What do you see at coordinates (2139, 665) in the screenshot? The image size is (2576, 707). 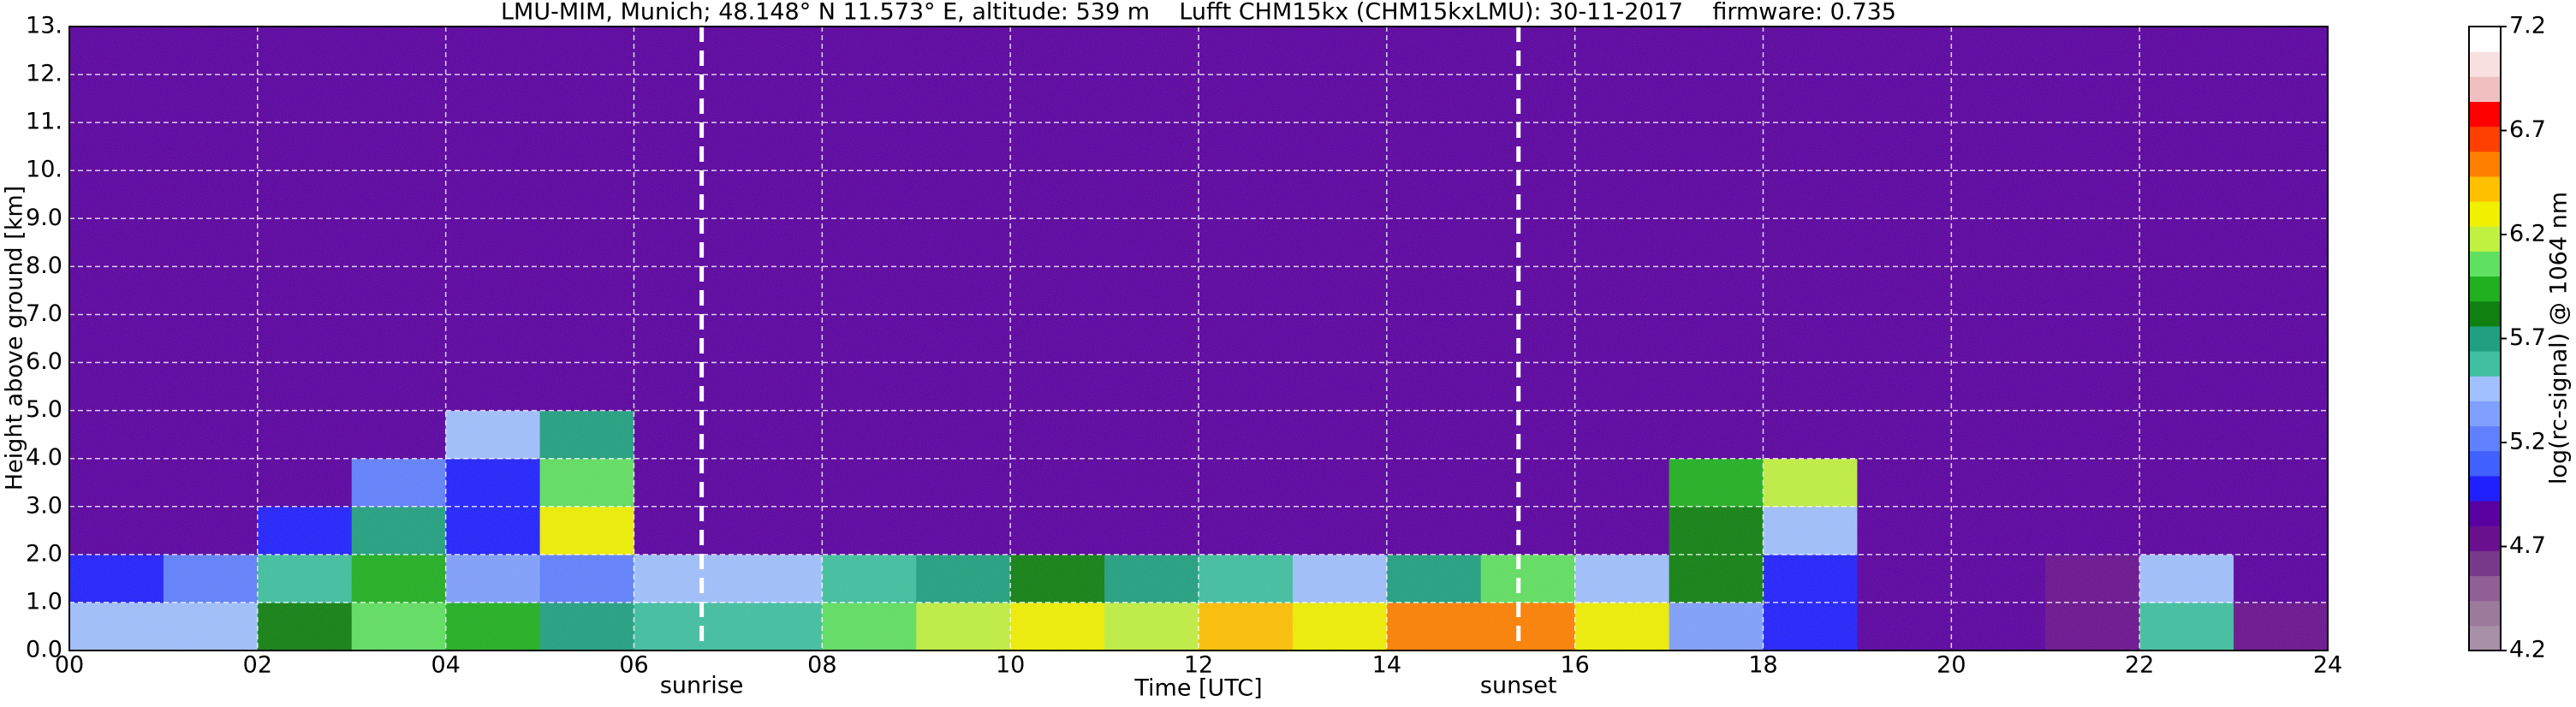 I see `x-tick-label: 22` at bounding box center [2139, 665].